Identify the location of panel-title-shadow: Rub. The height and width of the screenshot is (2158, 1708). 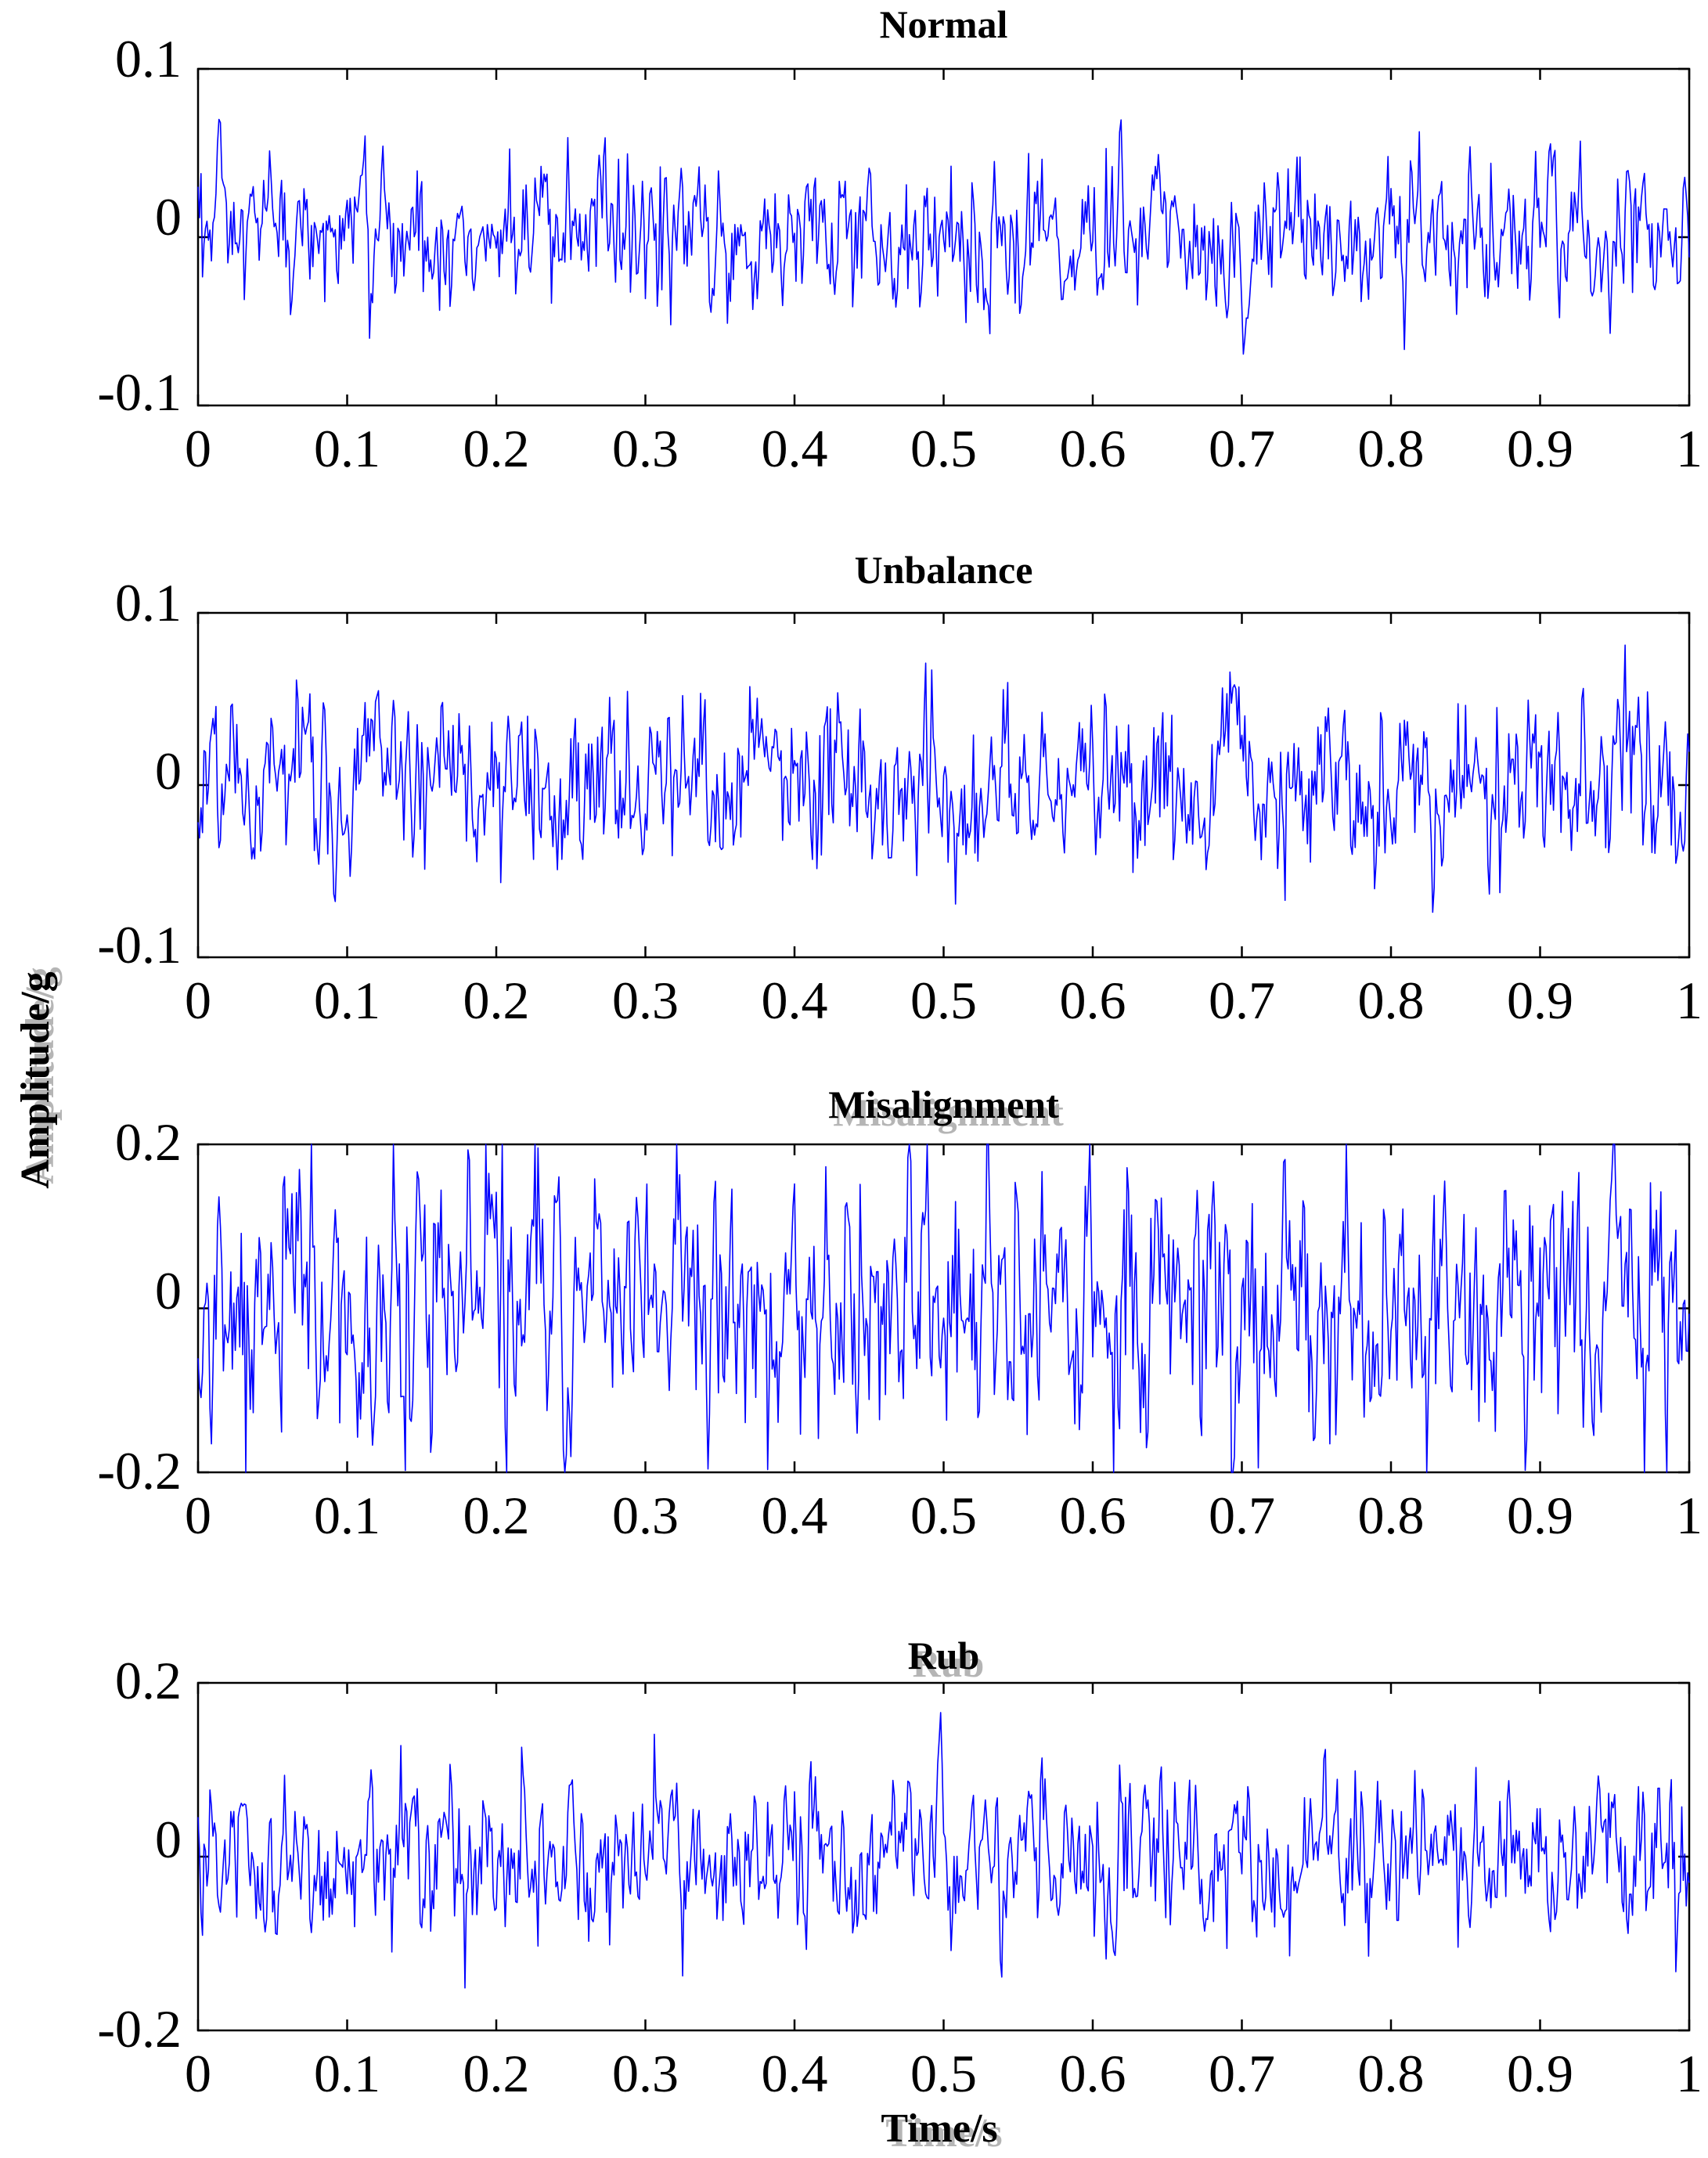
(949, 1663).